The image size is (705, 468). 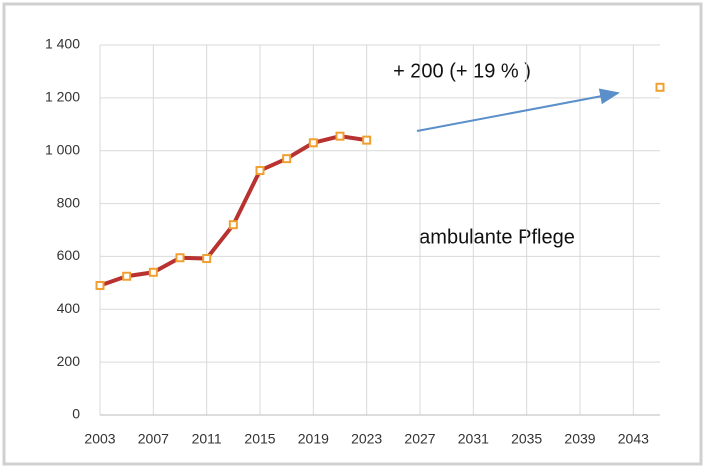 What do you see at coordinates (62, 149) in the screenshot?
I see `y-tick-label: 1 000` at bounding box center [62, 149].